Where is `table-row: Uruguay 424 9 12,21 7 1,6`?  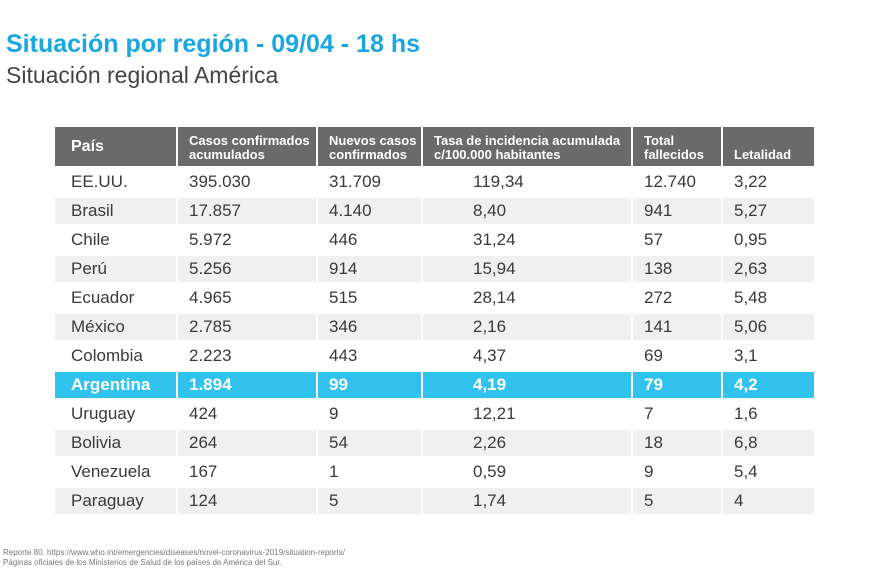
table-row: Uruguay 424 9 12,21 7 1,6 is located at coordinates (434, 414).